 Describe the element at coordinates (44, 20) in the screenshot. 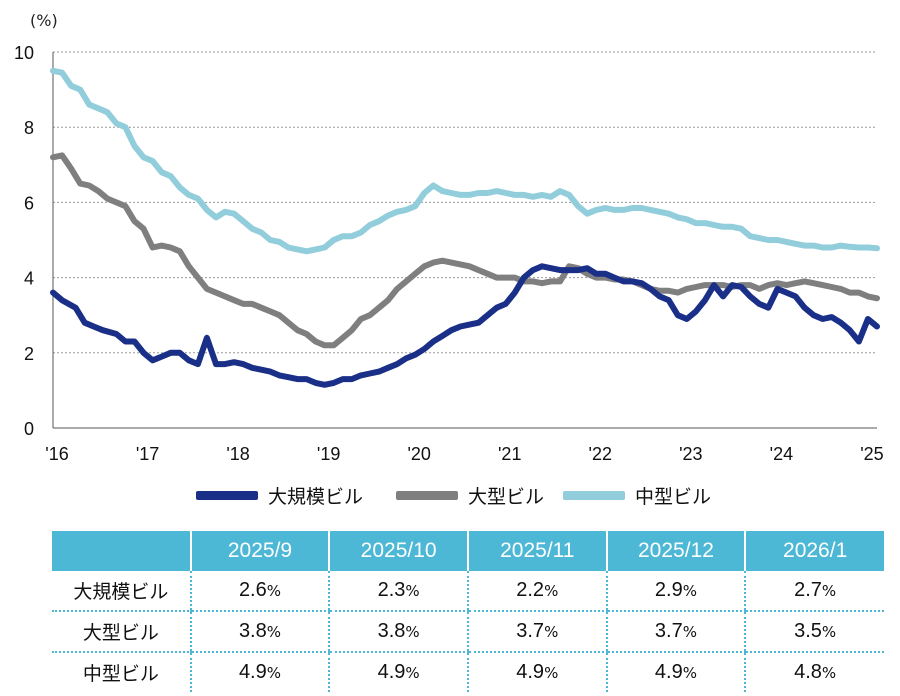

I see `y-unit-label: (%)` at that location.